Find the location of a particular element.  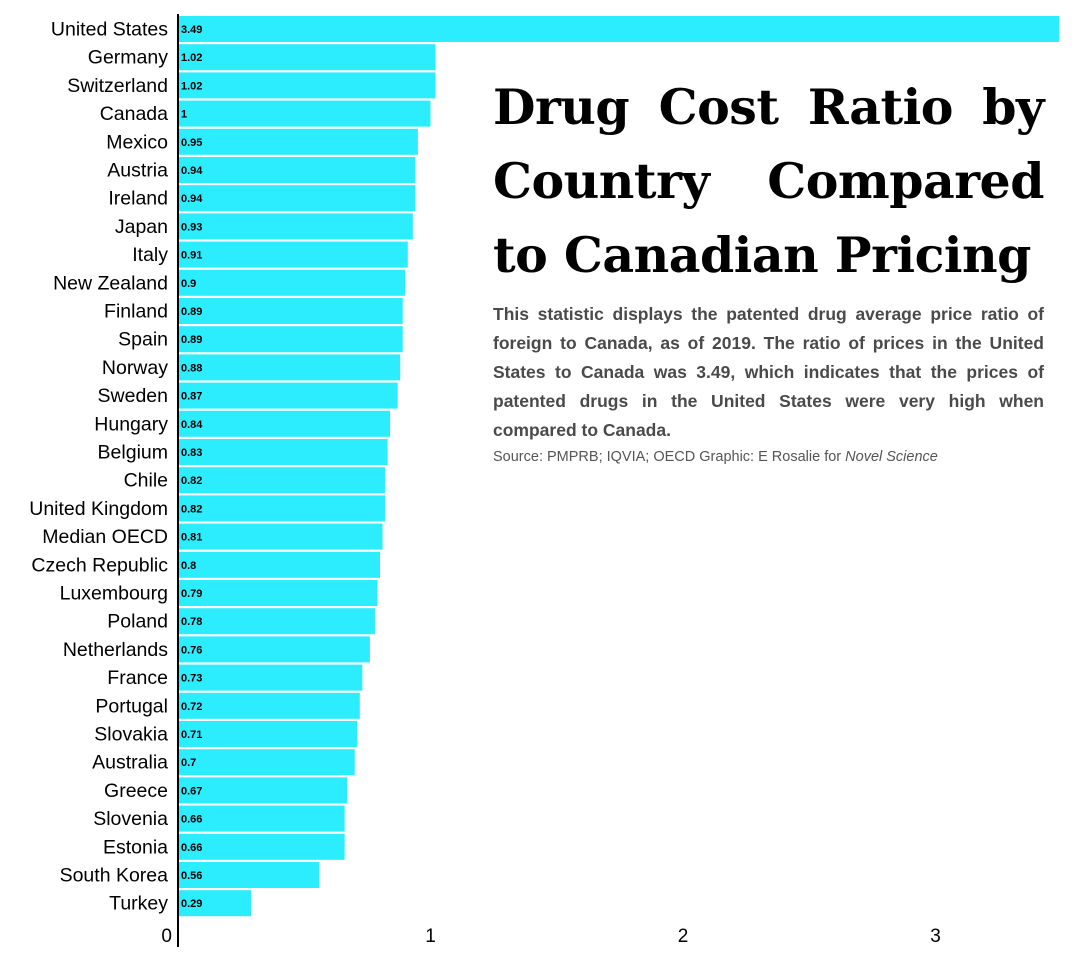

category-label-greece: Greece is located at coordinates (136, 791).